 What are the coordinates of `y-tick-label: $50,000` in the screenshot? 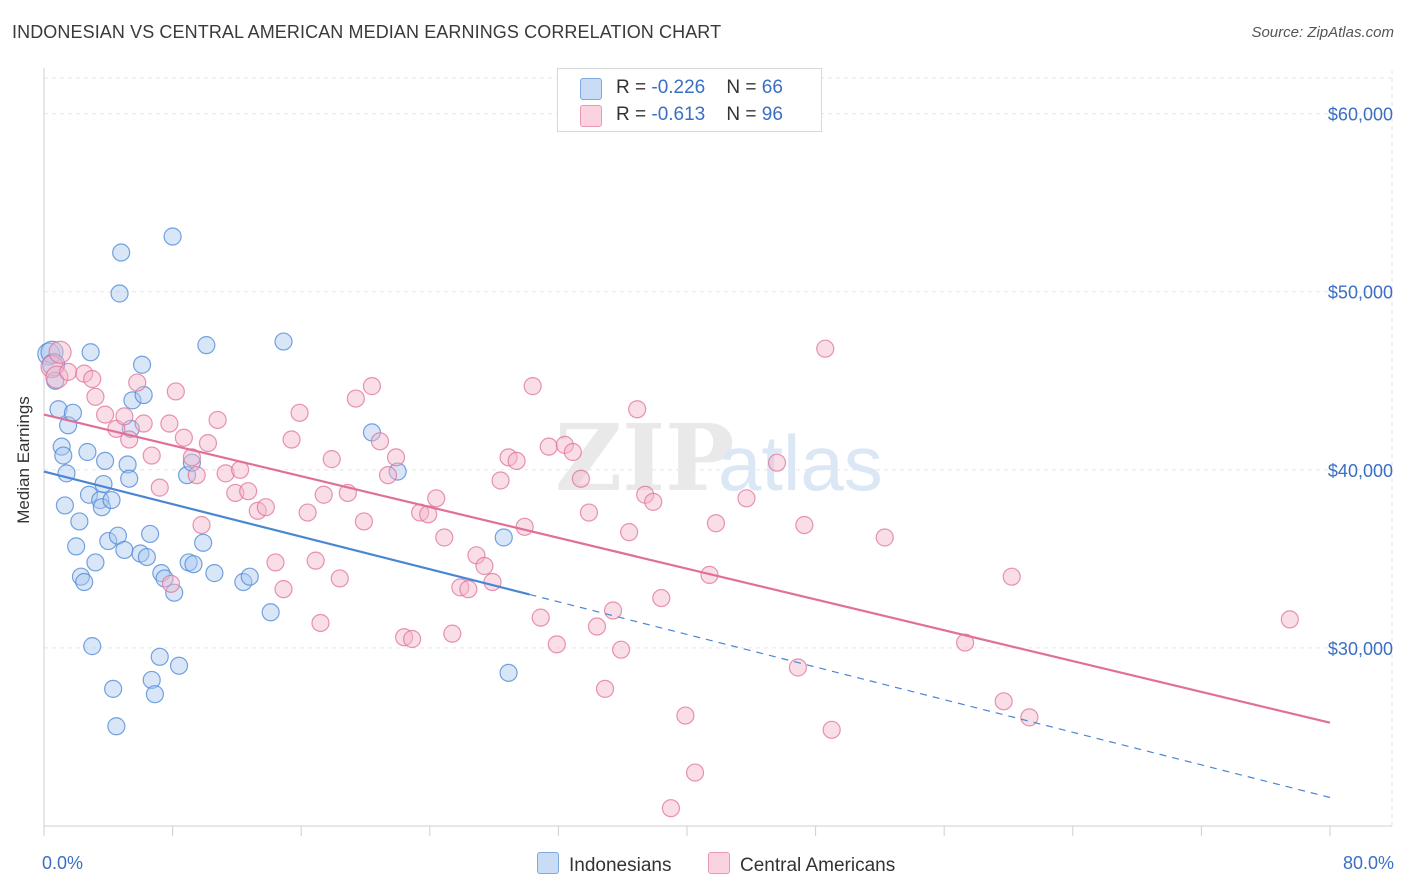 It's located at (1360, 293).